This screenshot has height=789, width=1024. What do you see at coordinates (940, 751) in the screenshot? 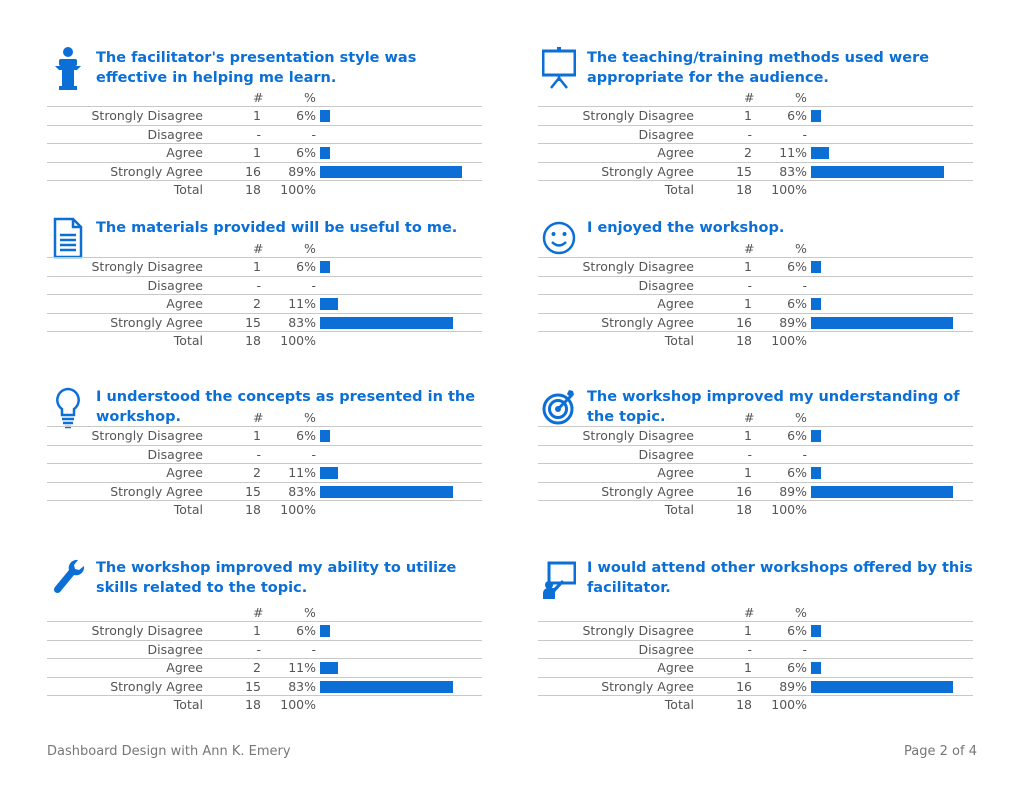
I see `page-number: Page 2 of 4` at bounding box center [940, 751].